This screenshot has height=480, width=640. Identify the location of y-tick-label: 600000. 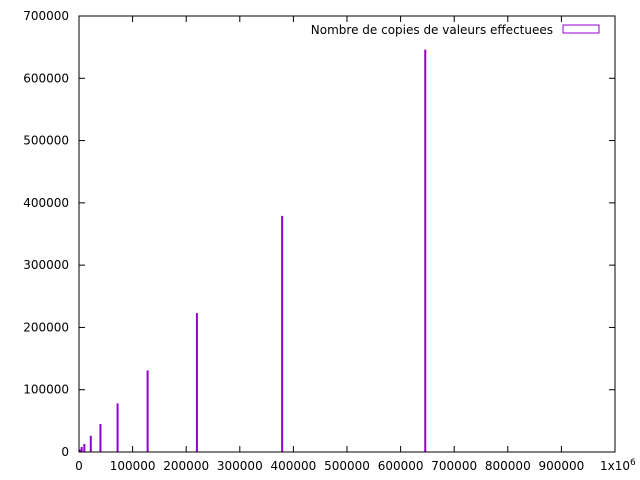
(46, 78).